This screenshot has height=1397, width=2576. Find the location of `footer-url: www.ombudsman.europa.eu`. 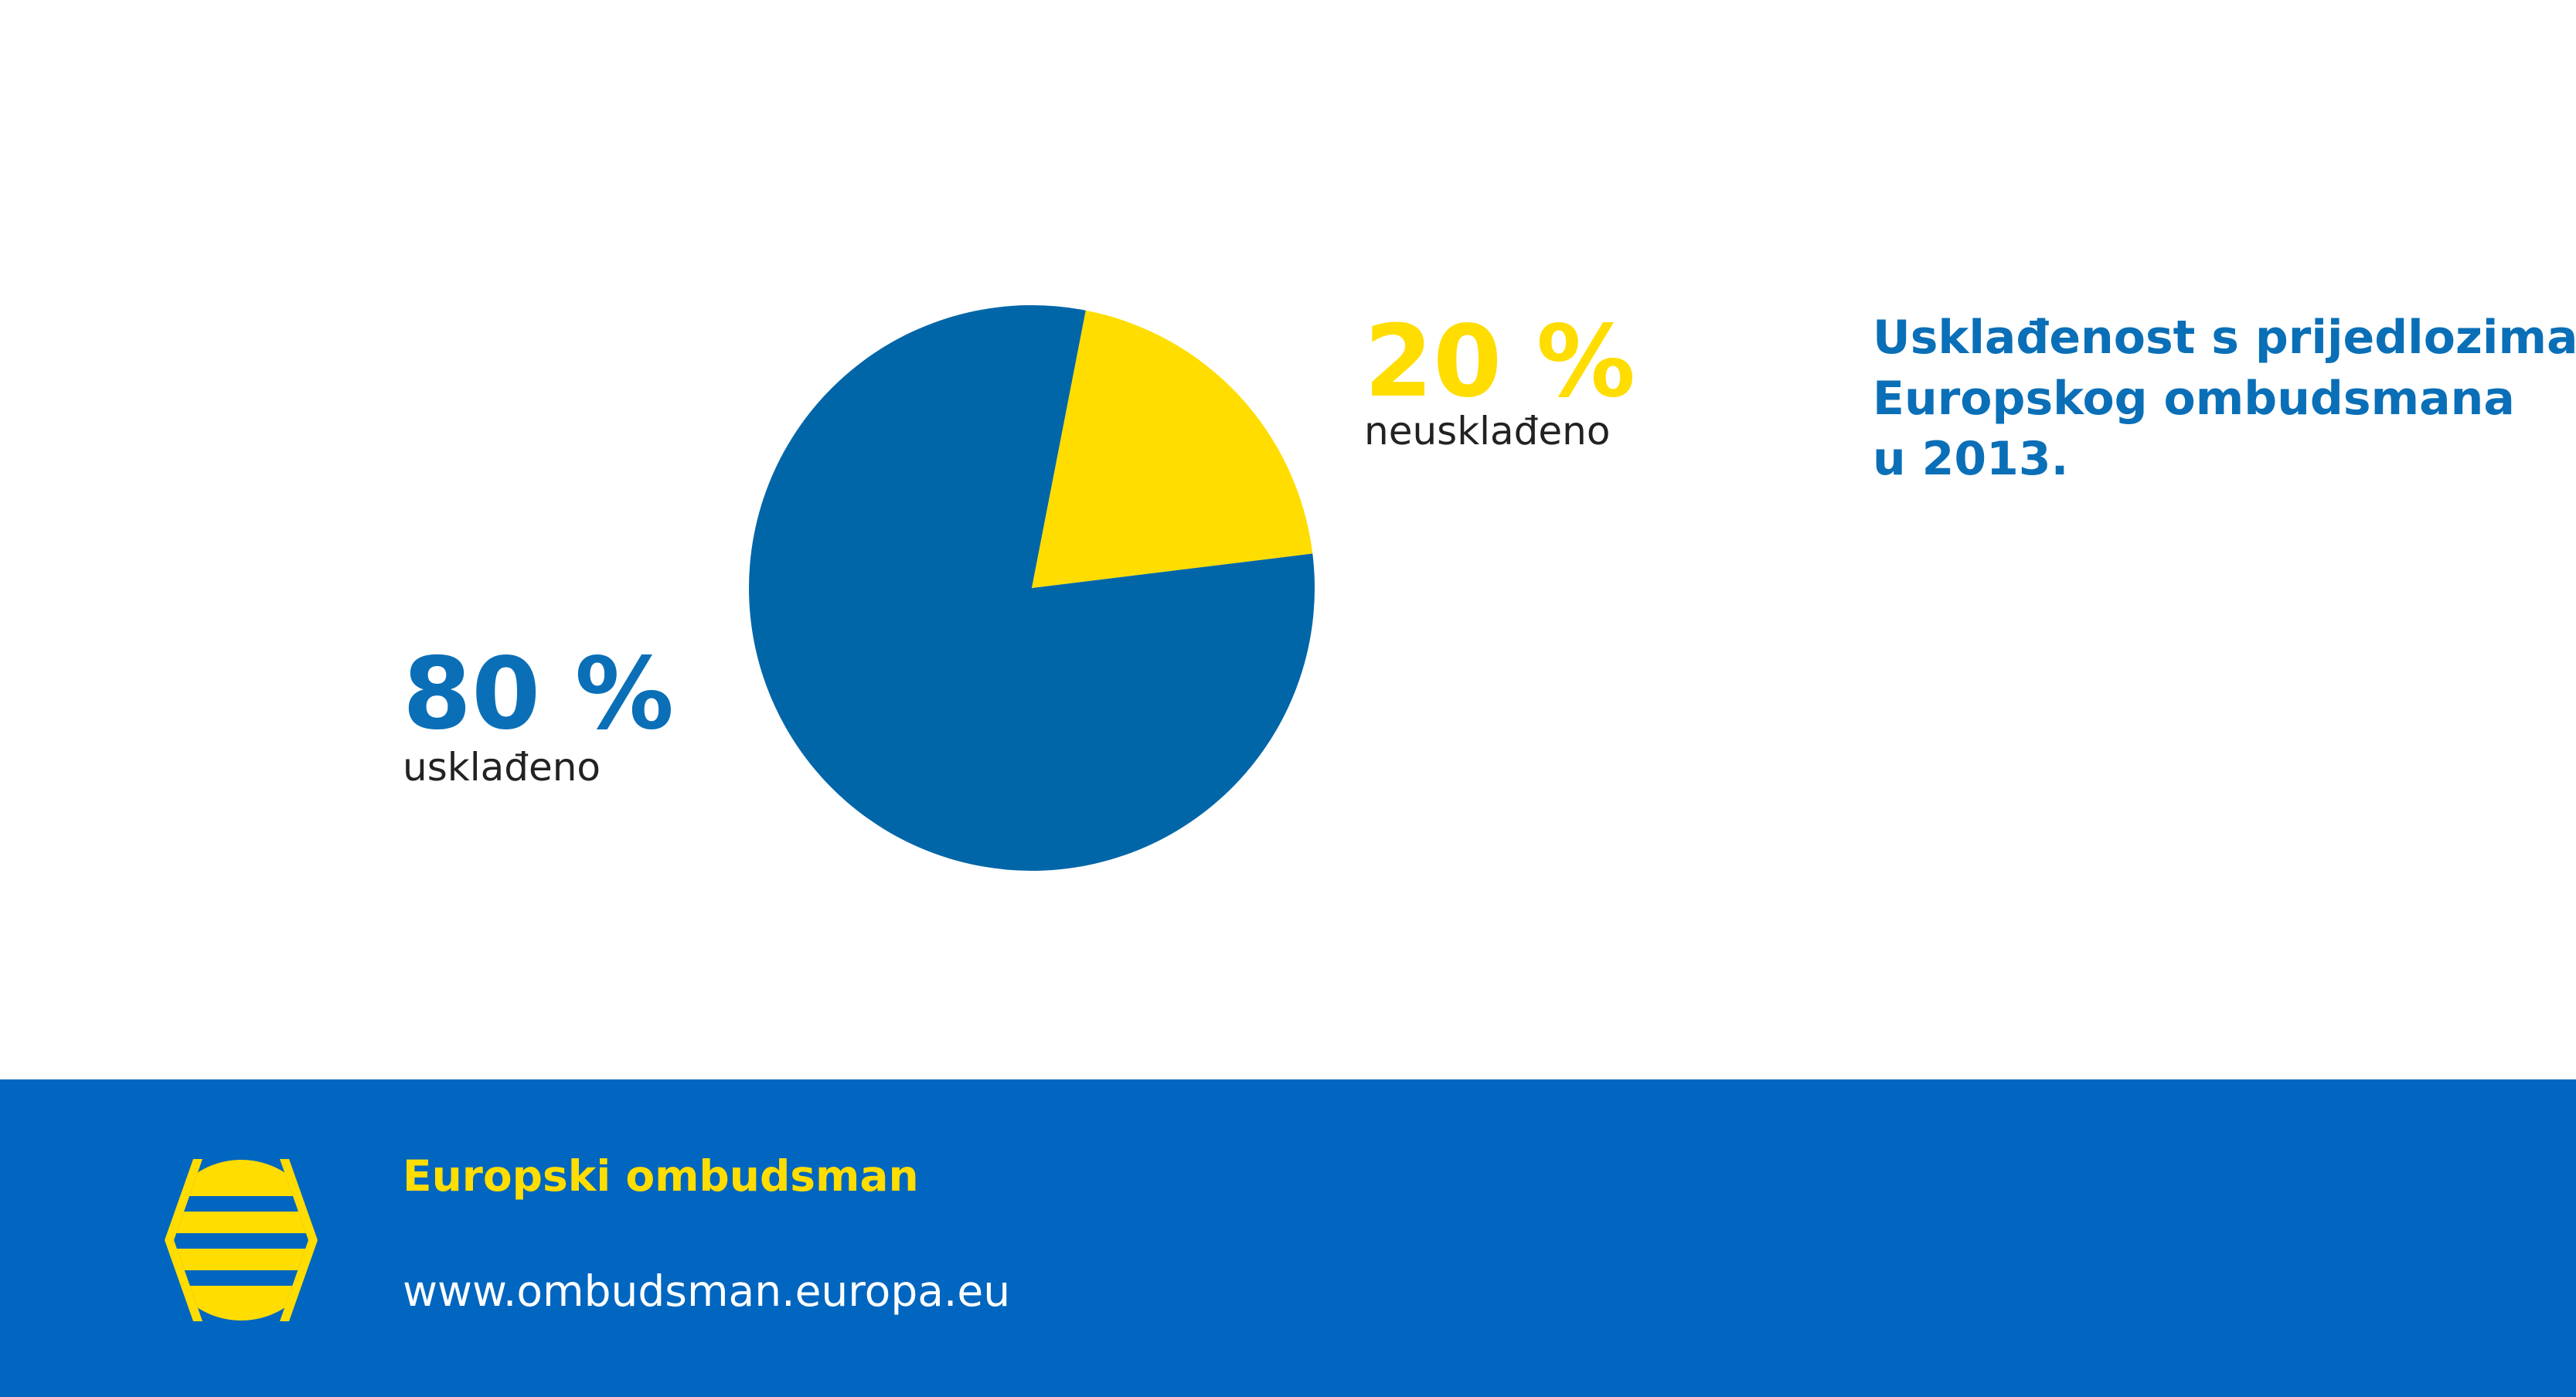

footer-url: www.ombudsman.europa.eu is located at coordinates (706, 1291).